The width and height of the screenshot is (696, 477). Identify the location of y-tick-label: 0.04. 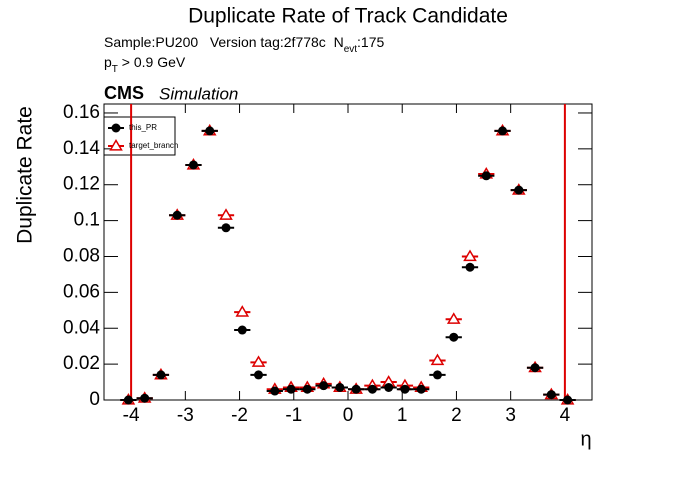
(81, 327).